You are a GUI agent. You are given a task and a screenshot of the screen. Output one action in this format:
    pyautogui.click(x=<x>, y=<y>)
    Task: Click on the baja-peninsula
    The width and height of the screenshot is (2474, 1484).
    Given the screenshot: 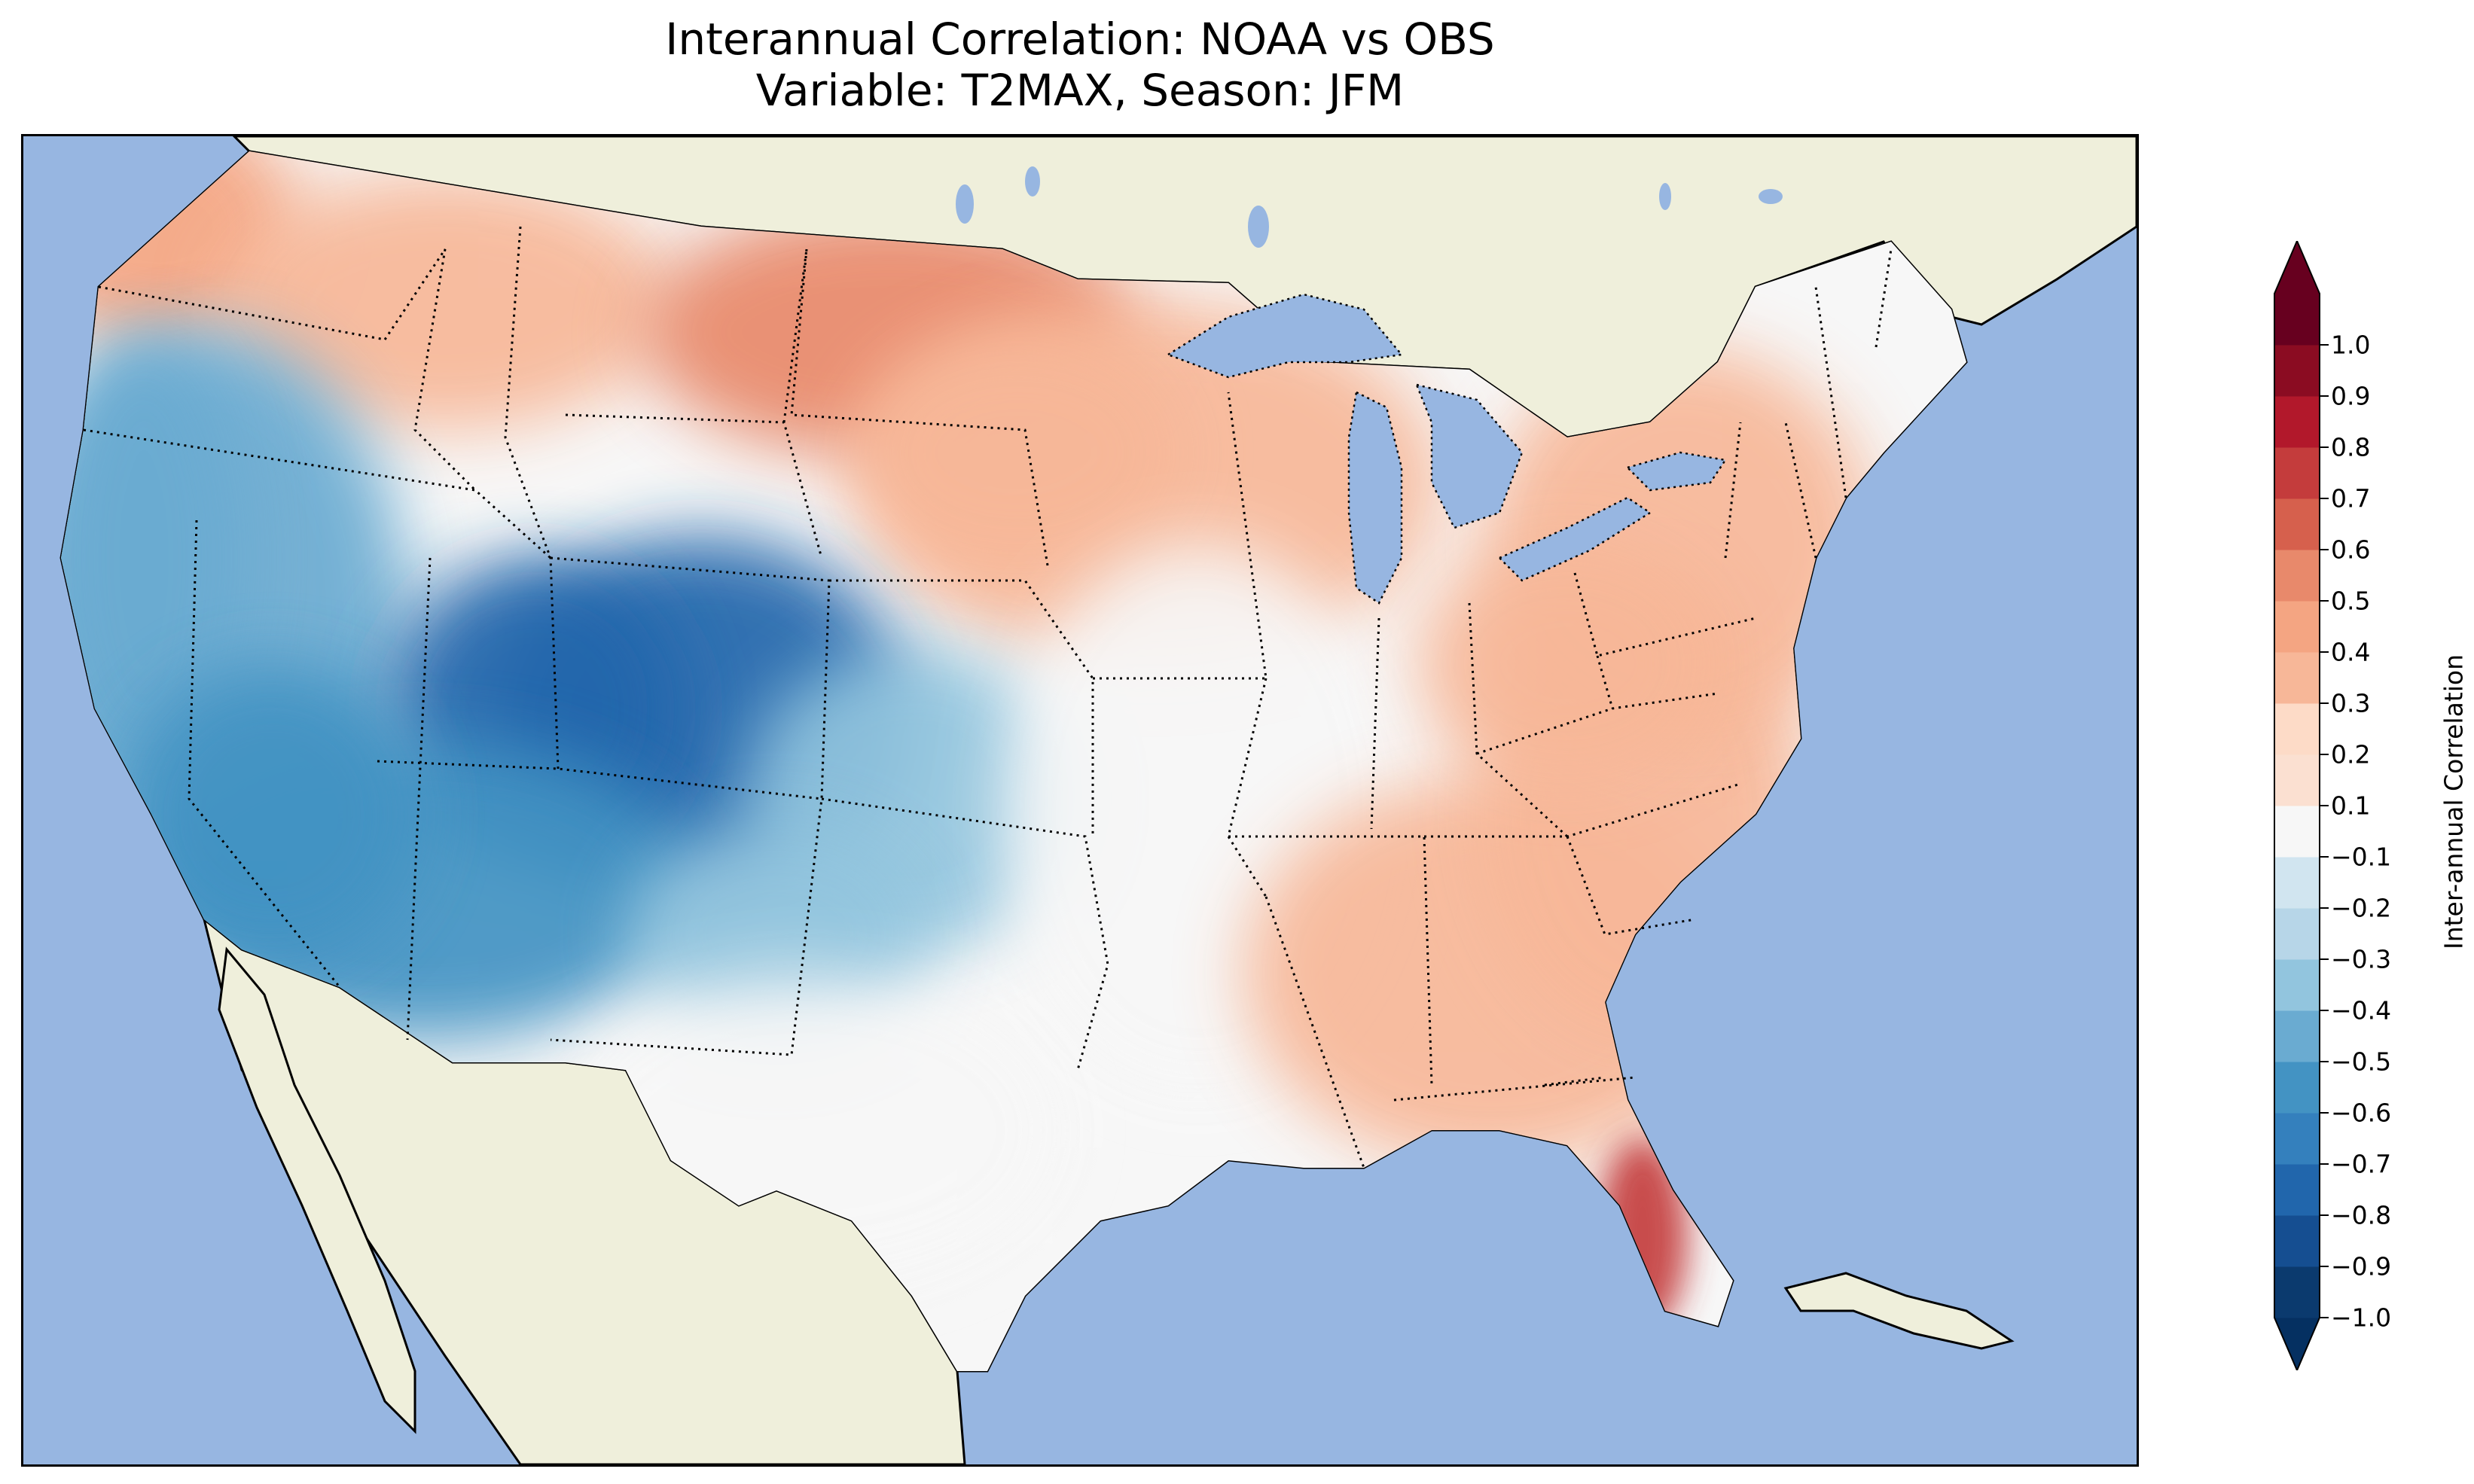 What is the action you would take?
    pyautogui.click(x=317, y=1190)
    